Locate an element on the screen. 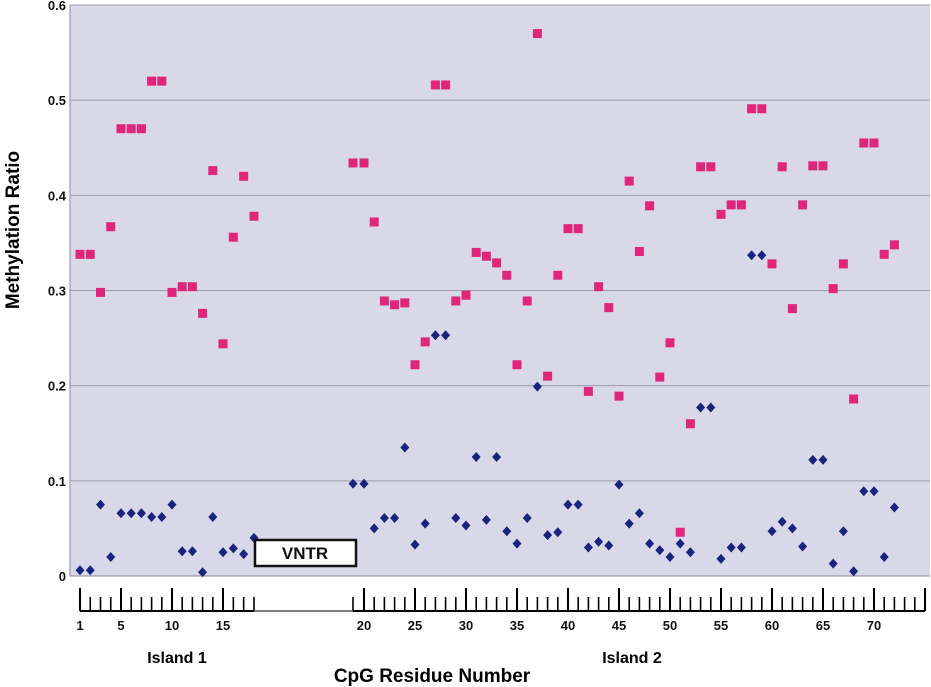 This screenshot has height=687, width=931. vntr-annotation: VNTR is located at coordinates (305, 553).